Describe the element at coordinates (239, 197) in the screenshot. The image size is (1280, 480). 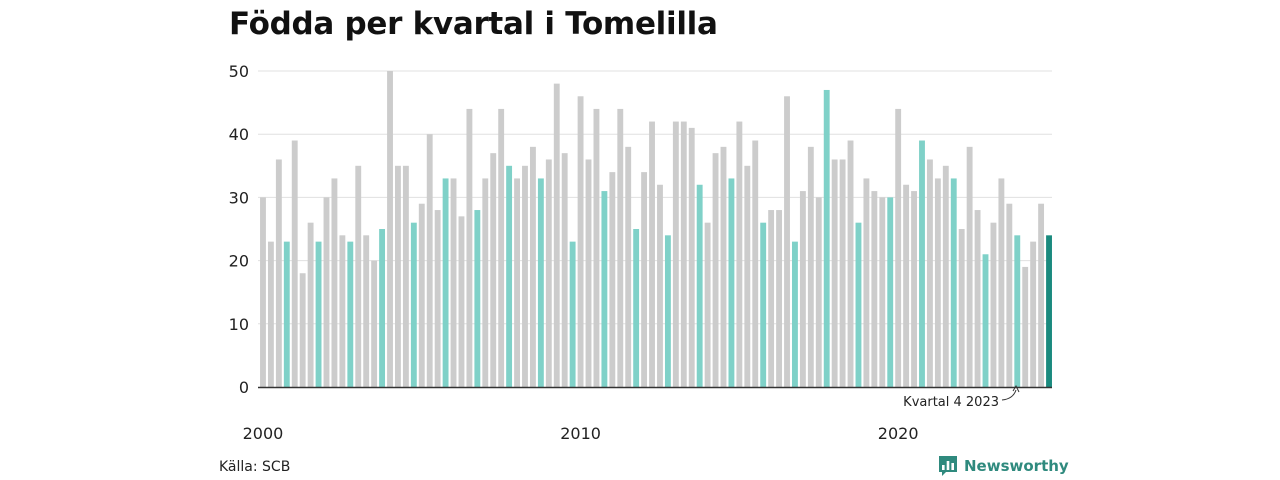
I see `y-tick-label: 30` at that location.